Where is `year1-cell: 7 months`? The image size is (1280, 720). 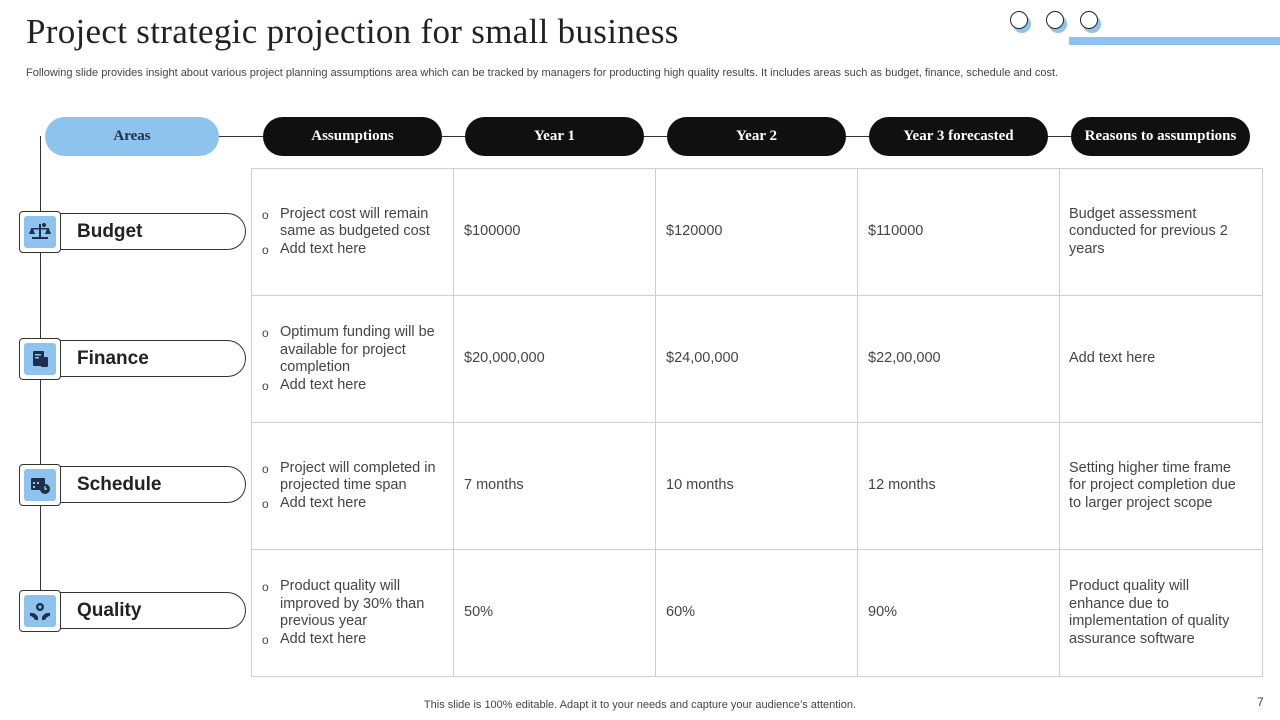
year1-cell: 7 months is located at coordinates (554, 486).